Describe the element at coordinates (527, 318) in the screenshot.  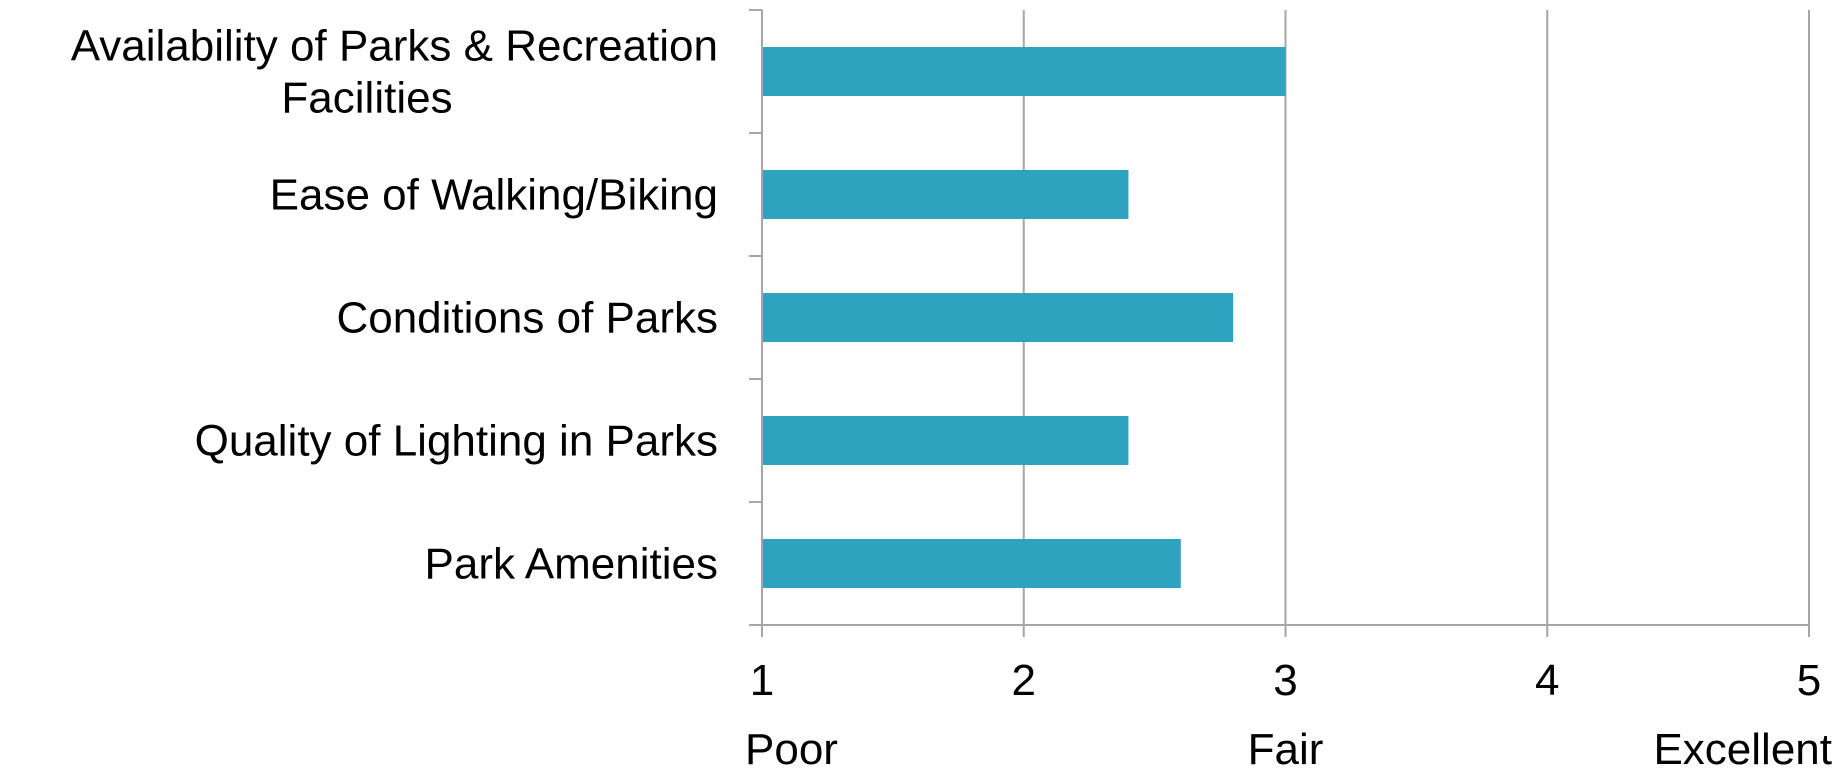
I see `category-label-2: Conditions of Parks` at that location.